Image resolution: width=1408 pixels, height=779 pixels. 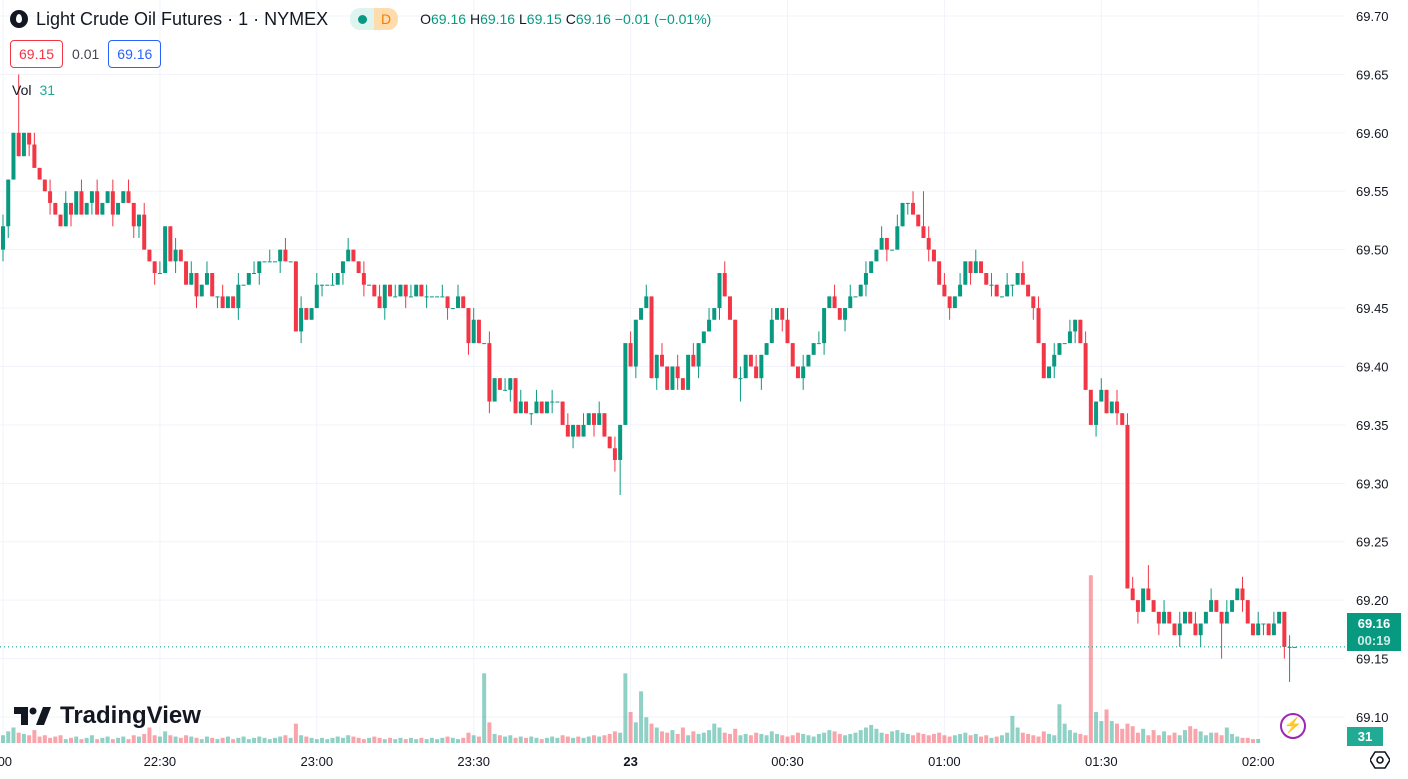 I want to click on tradingview-logo: TradingView, so click(x=107, y=716).